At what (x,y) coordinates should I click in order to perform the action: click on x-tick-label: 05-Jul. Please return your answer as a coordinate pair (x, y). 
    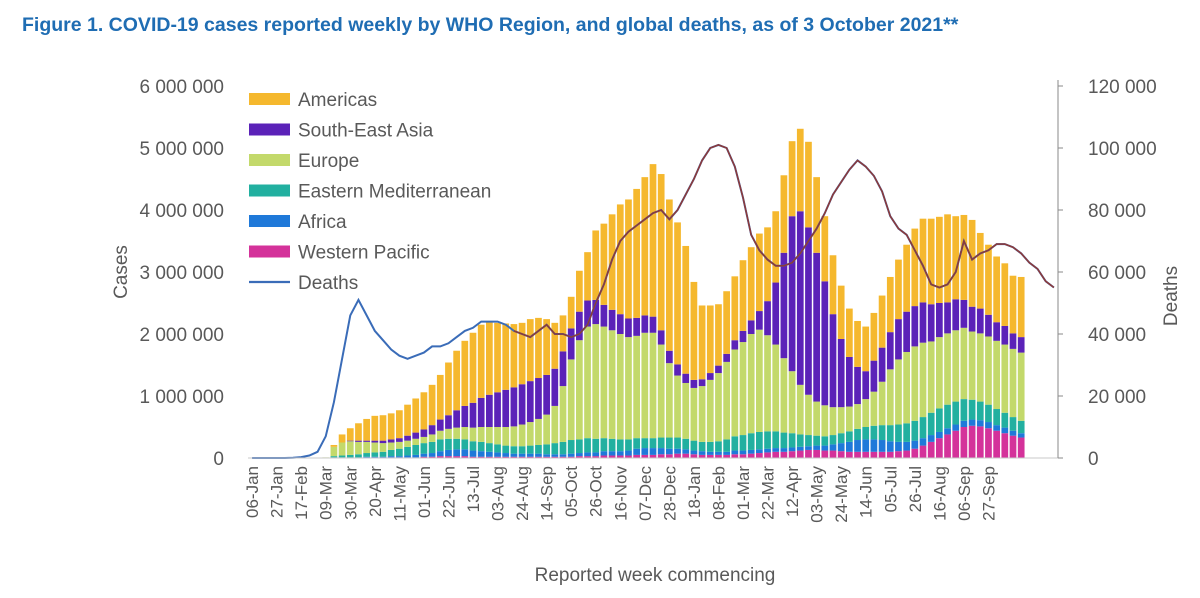
    Looking at the image, I should click on (890, 489).